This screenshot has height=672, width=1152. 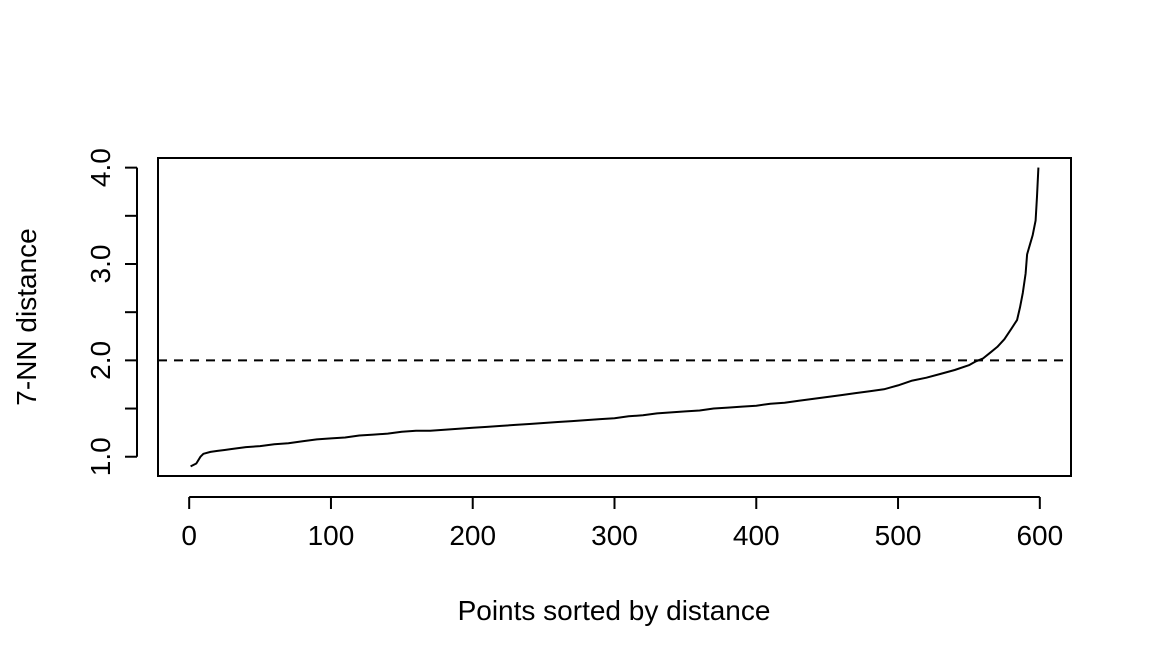 What do you see at coordinates (100, 167) in the screenshot?
I see `y-tick-label: 4.0` at bounding box center [100, 167].